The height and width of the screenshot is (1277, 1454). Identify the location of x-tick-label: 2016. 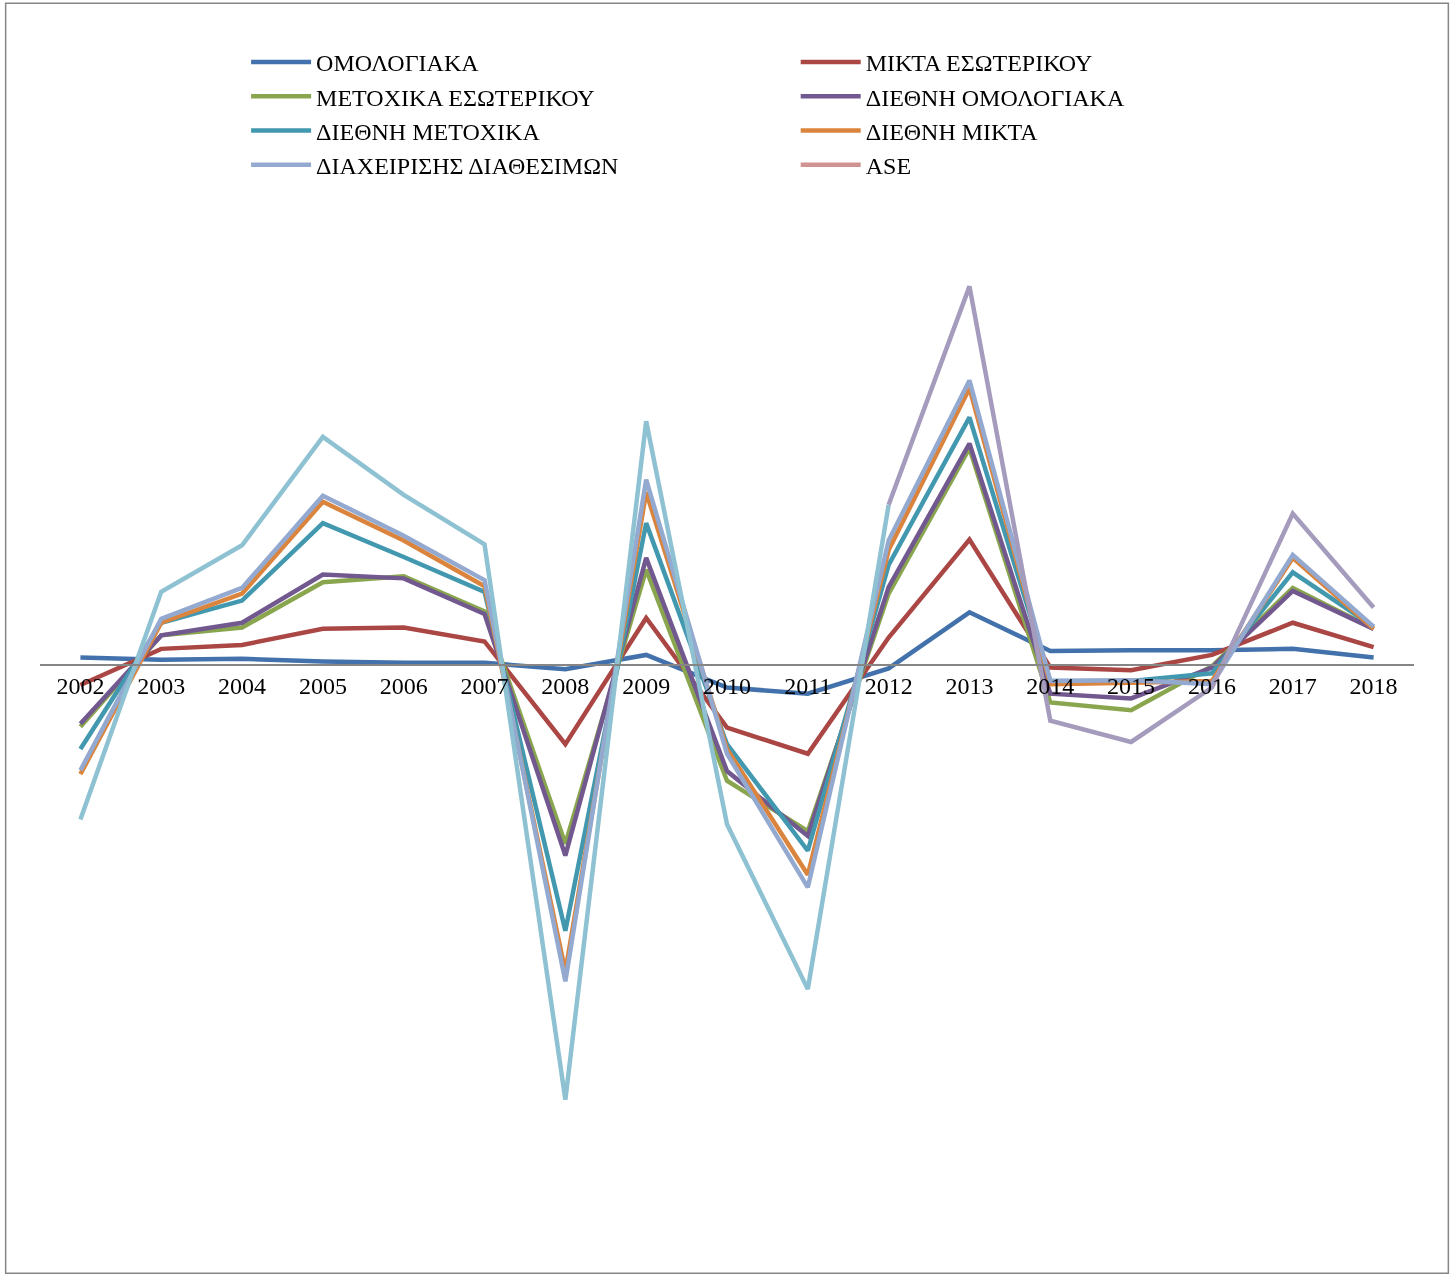
(1211, 686).